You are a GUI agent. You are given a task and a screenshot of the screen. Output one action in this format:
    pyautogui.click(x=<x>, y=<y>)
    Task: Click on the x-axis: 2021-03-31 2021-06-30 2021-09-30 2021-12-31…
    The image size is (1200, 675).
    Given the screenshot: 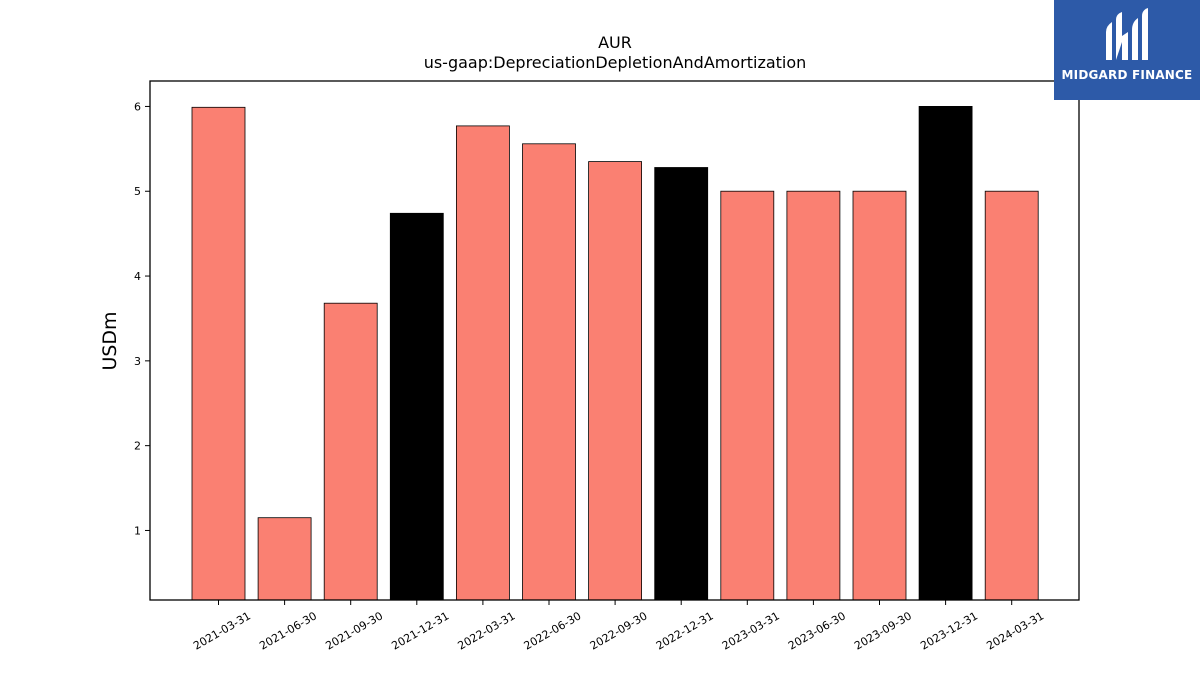 What is the action you would take?
    pyautogui.click(x=618, y=626)
    